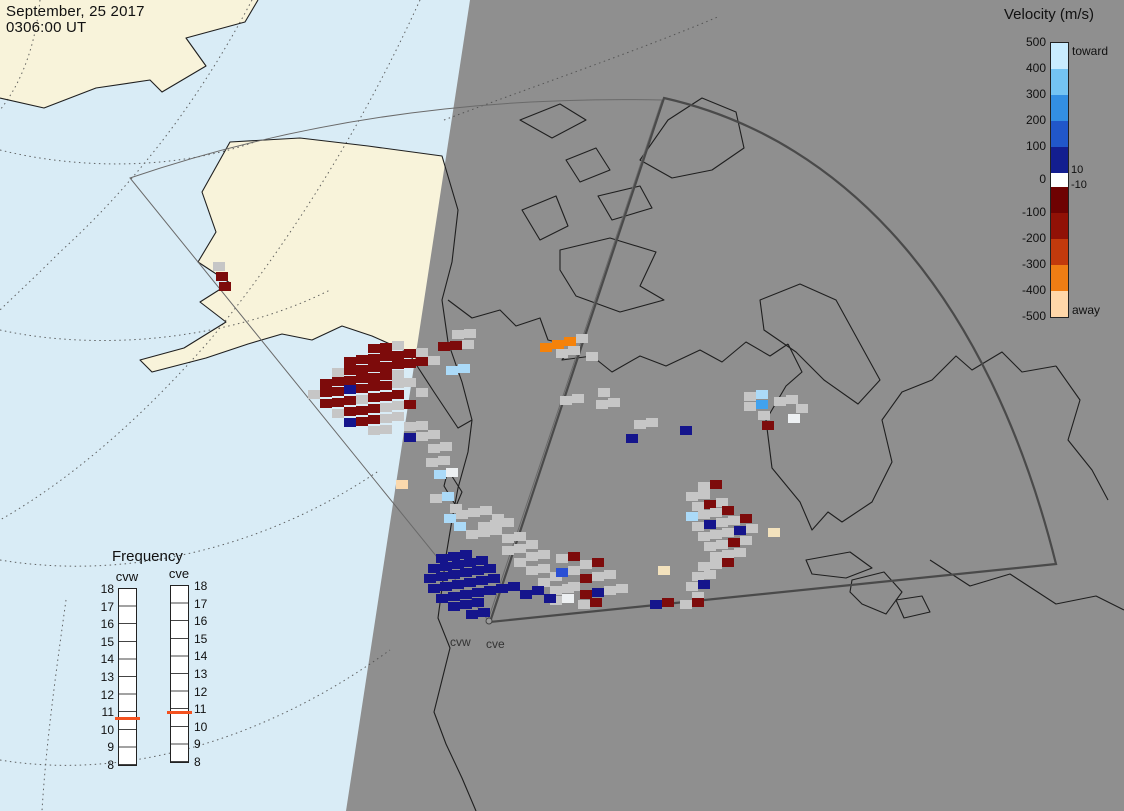 The height and width of the screenshot is (811, 1124). What do you see at coordinates (495, 644) in the screenshot?
I see `radar-label-cve: cve` at bounding box center [495, 644].